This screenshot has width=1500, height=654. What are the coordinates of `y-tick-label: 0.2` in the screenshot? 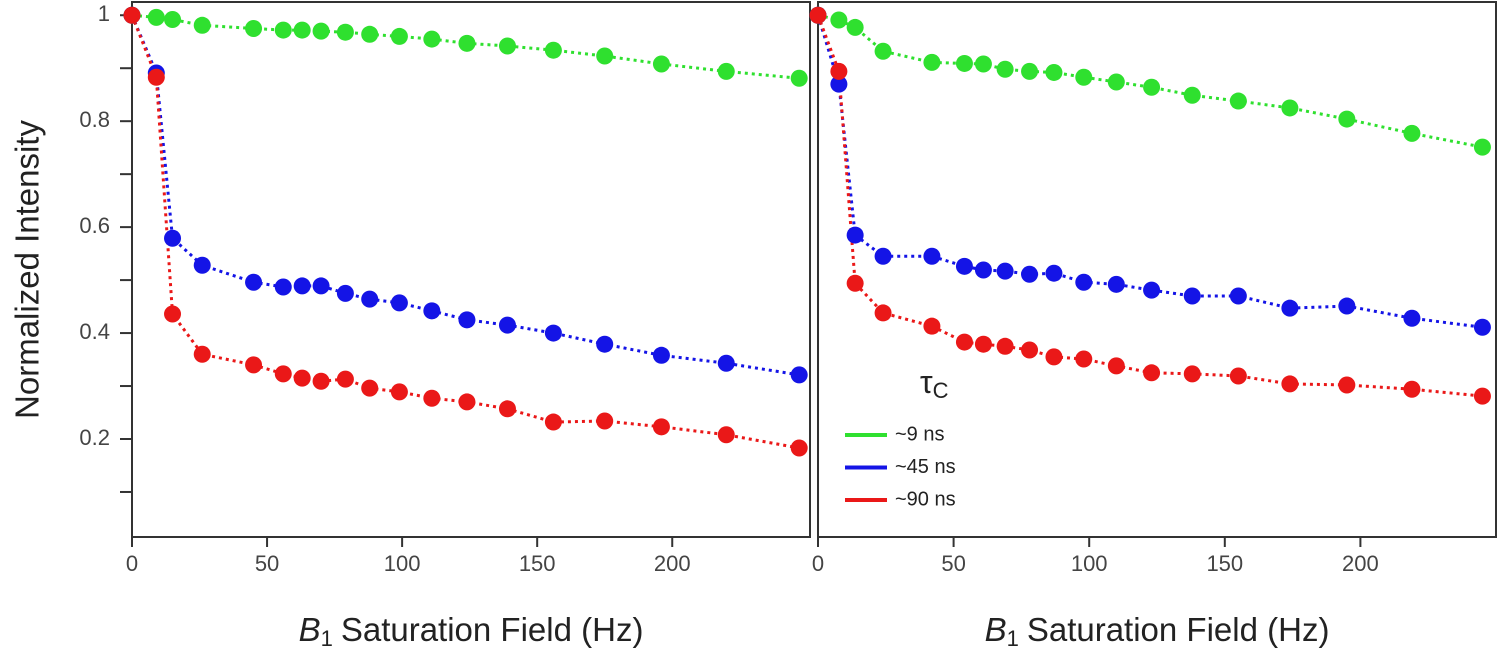 It's located at (94, 437).